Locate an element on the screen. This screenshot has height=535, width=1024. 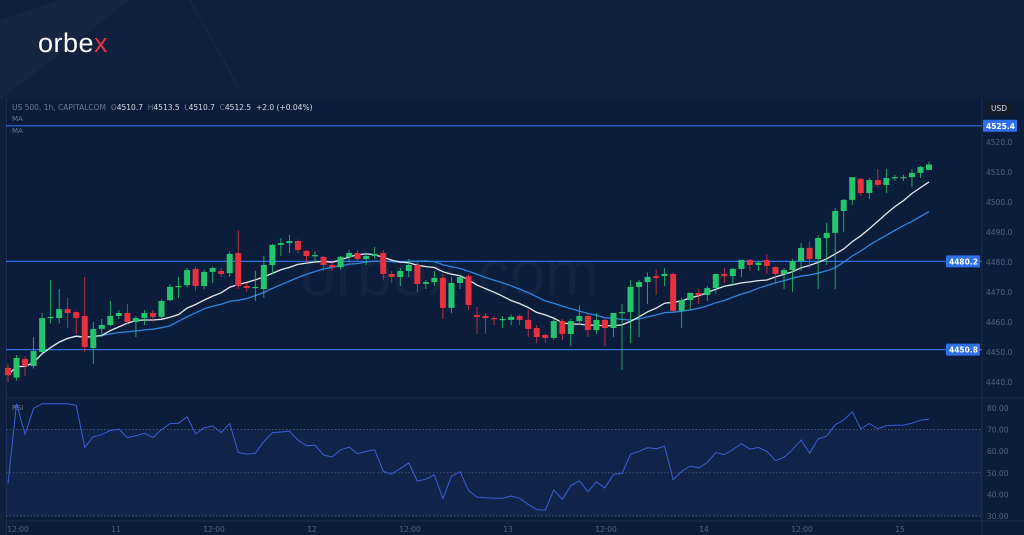
price-tick-label: 4460.0 is located at coordinates (999, 322).